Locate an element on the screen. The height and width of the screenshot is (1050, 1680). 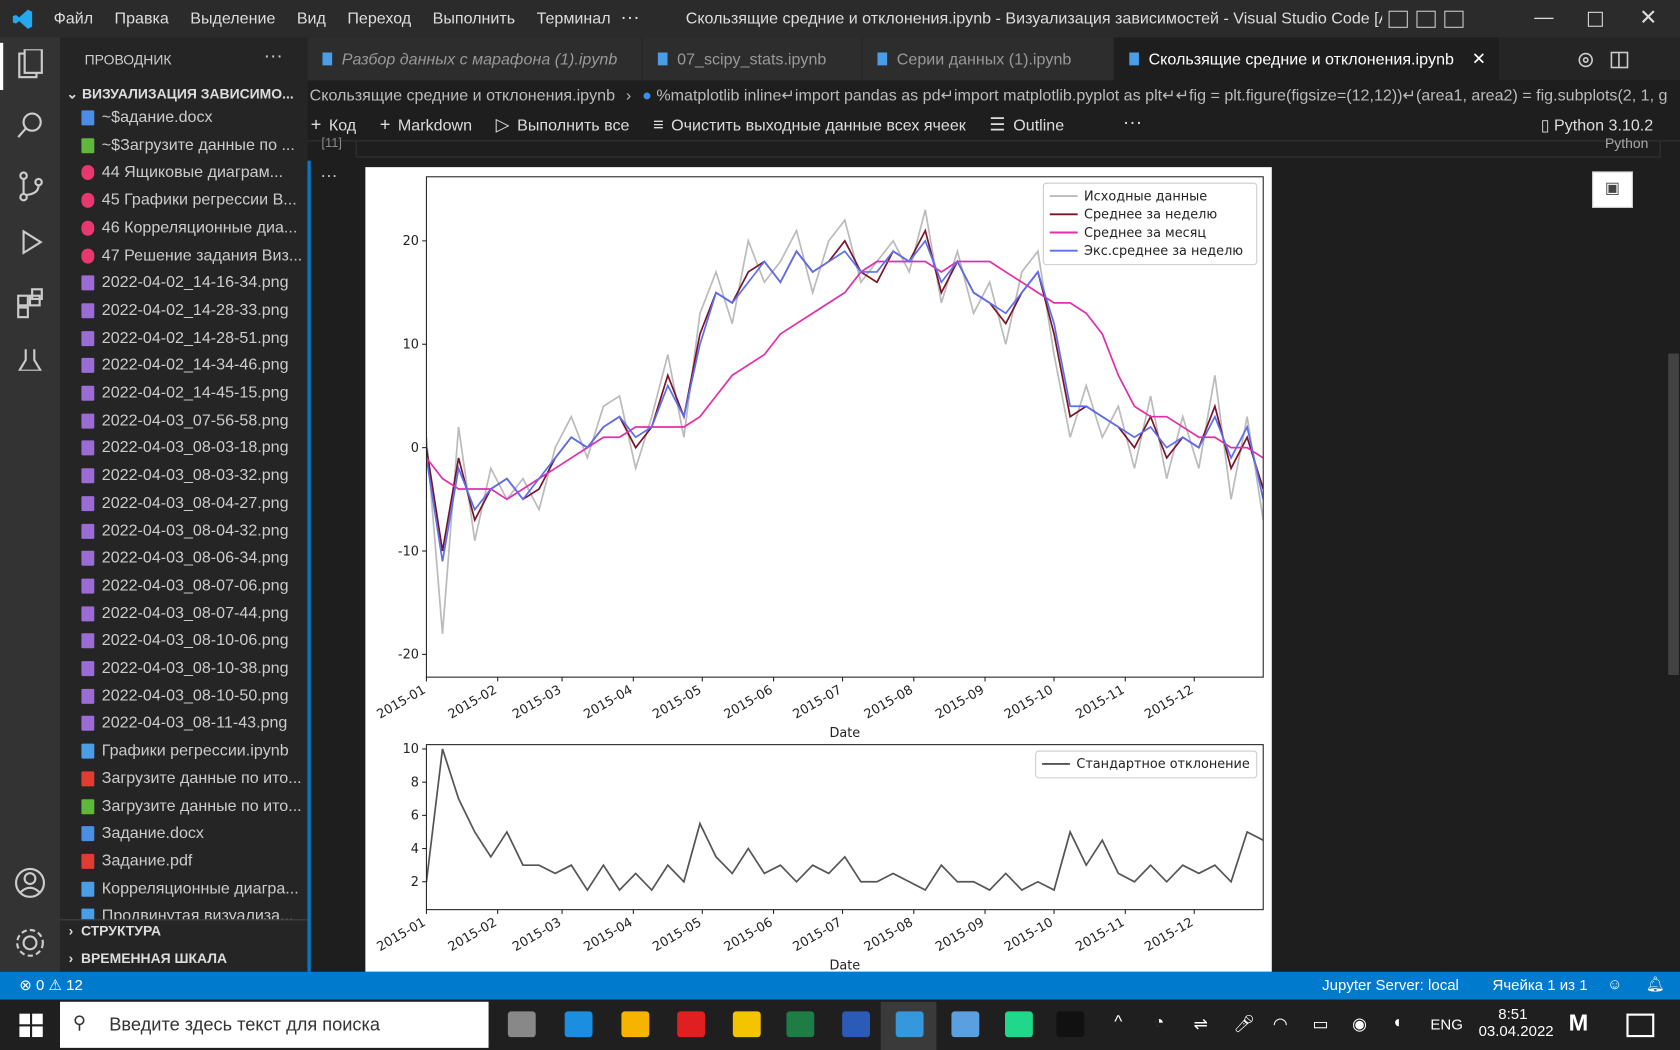
cell-editor is located at coordinates (1008, 149).